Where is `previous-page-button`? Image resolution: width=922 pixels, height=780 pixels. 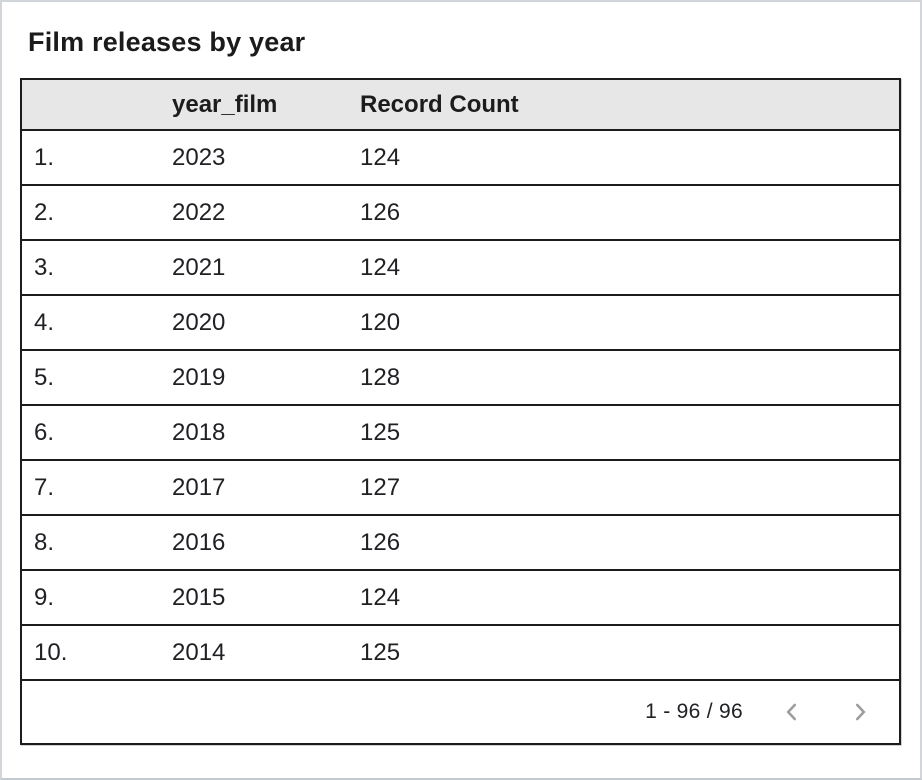
previous-page-button is located at coordinates (792, 712).